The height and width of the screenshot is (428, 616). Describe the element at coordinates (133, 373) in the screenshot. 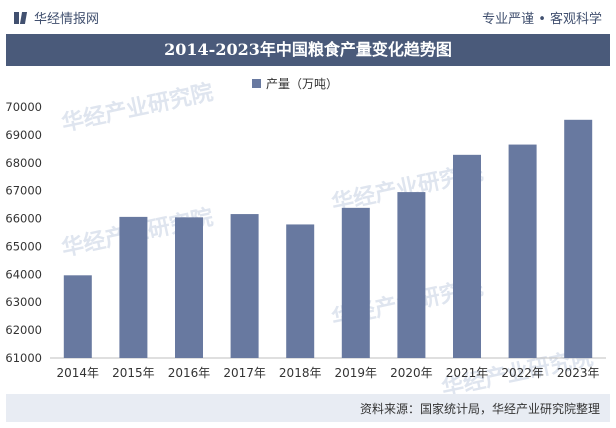

I see `x-tick-label: 2015年` at that location.